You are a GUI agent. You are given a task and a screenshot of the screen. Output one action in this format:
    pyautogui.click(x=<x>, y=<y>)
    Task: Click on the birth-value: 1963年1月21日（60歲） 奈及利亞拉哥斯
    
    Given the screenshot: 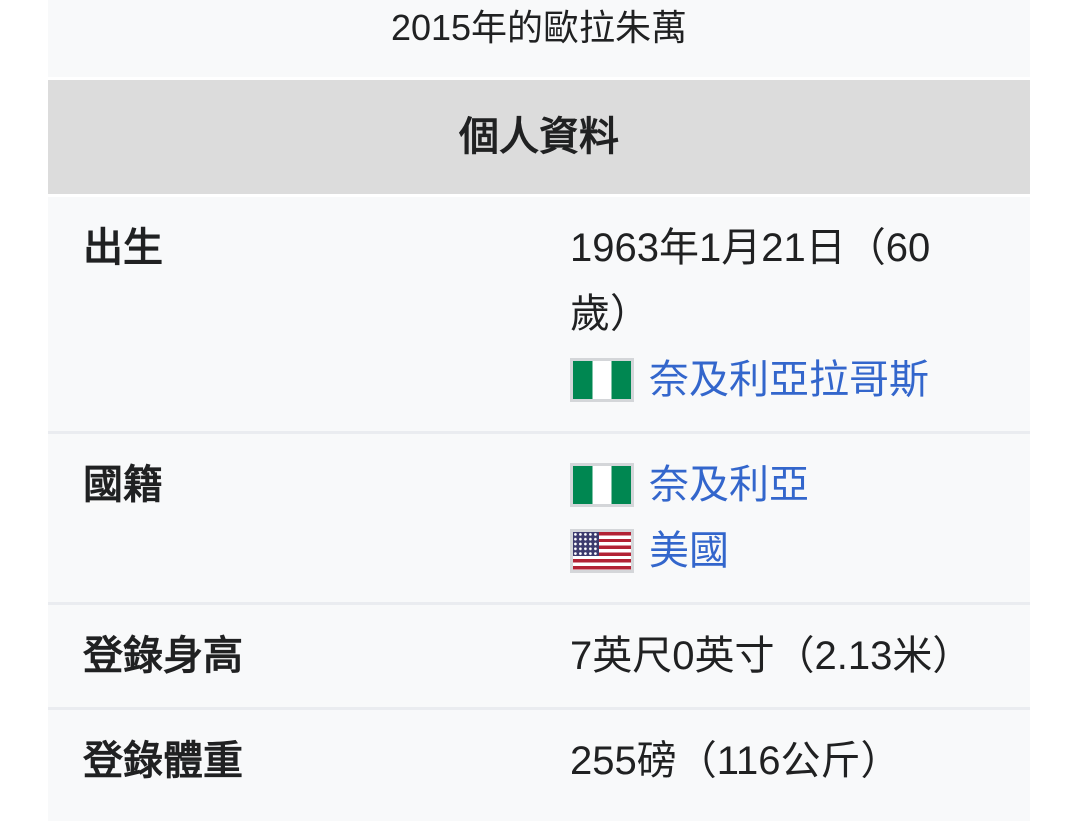 What is the action you would take?
    pyautogui.click(x=800, y=314)
    